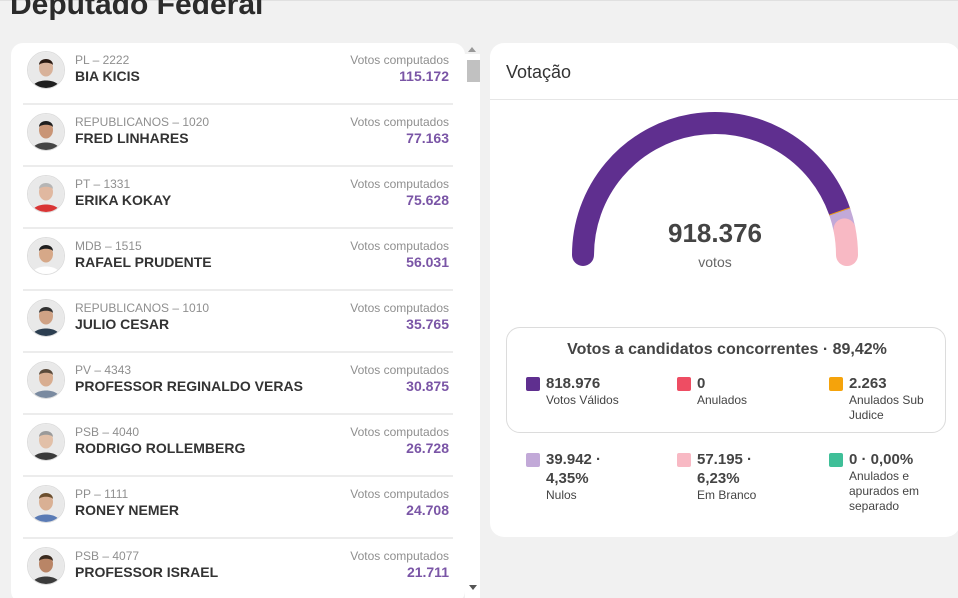  I want to click on scroll-up-arrow-icon, so click(472, 49).